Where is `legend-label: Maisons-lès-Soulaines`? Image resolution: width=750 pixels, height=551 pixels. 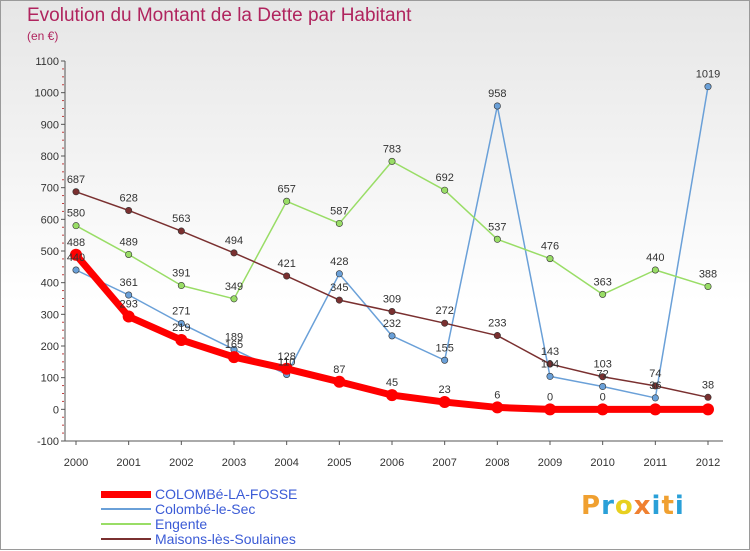
legend-label: Maisons-lès-Soulaines is located at coordinates (225, 538).